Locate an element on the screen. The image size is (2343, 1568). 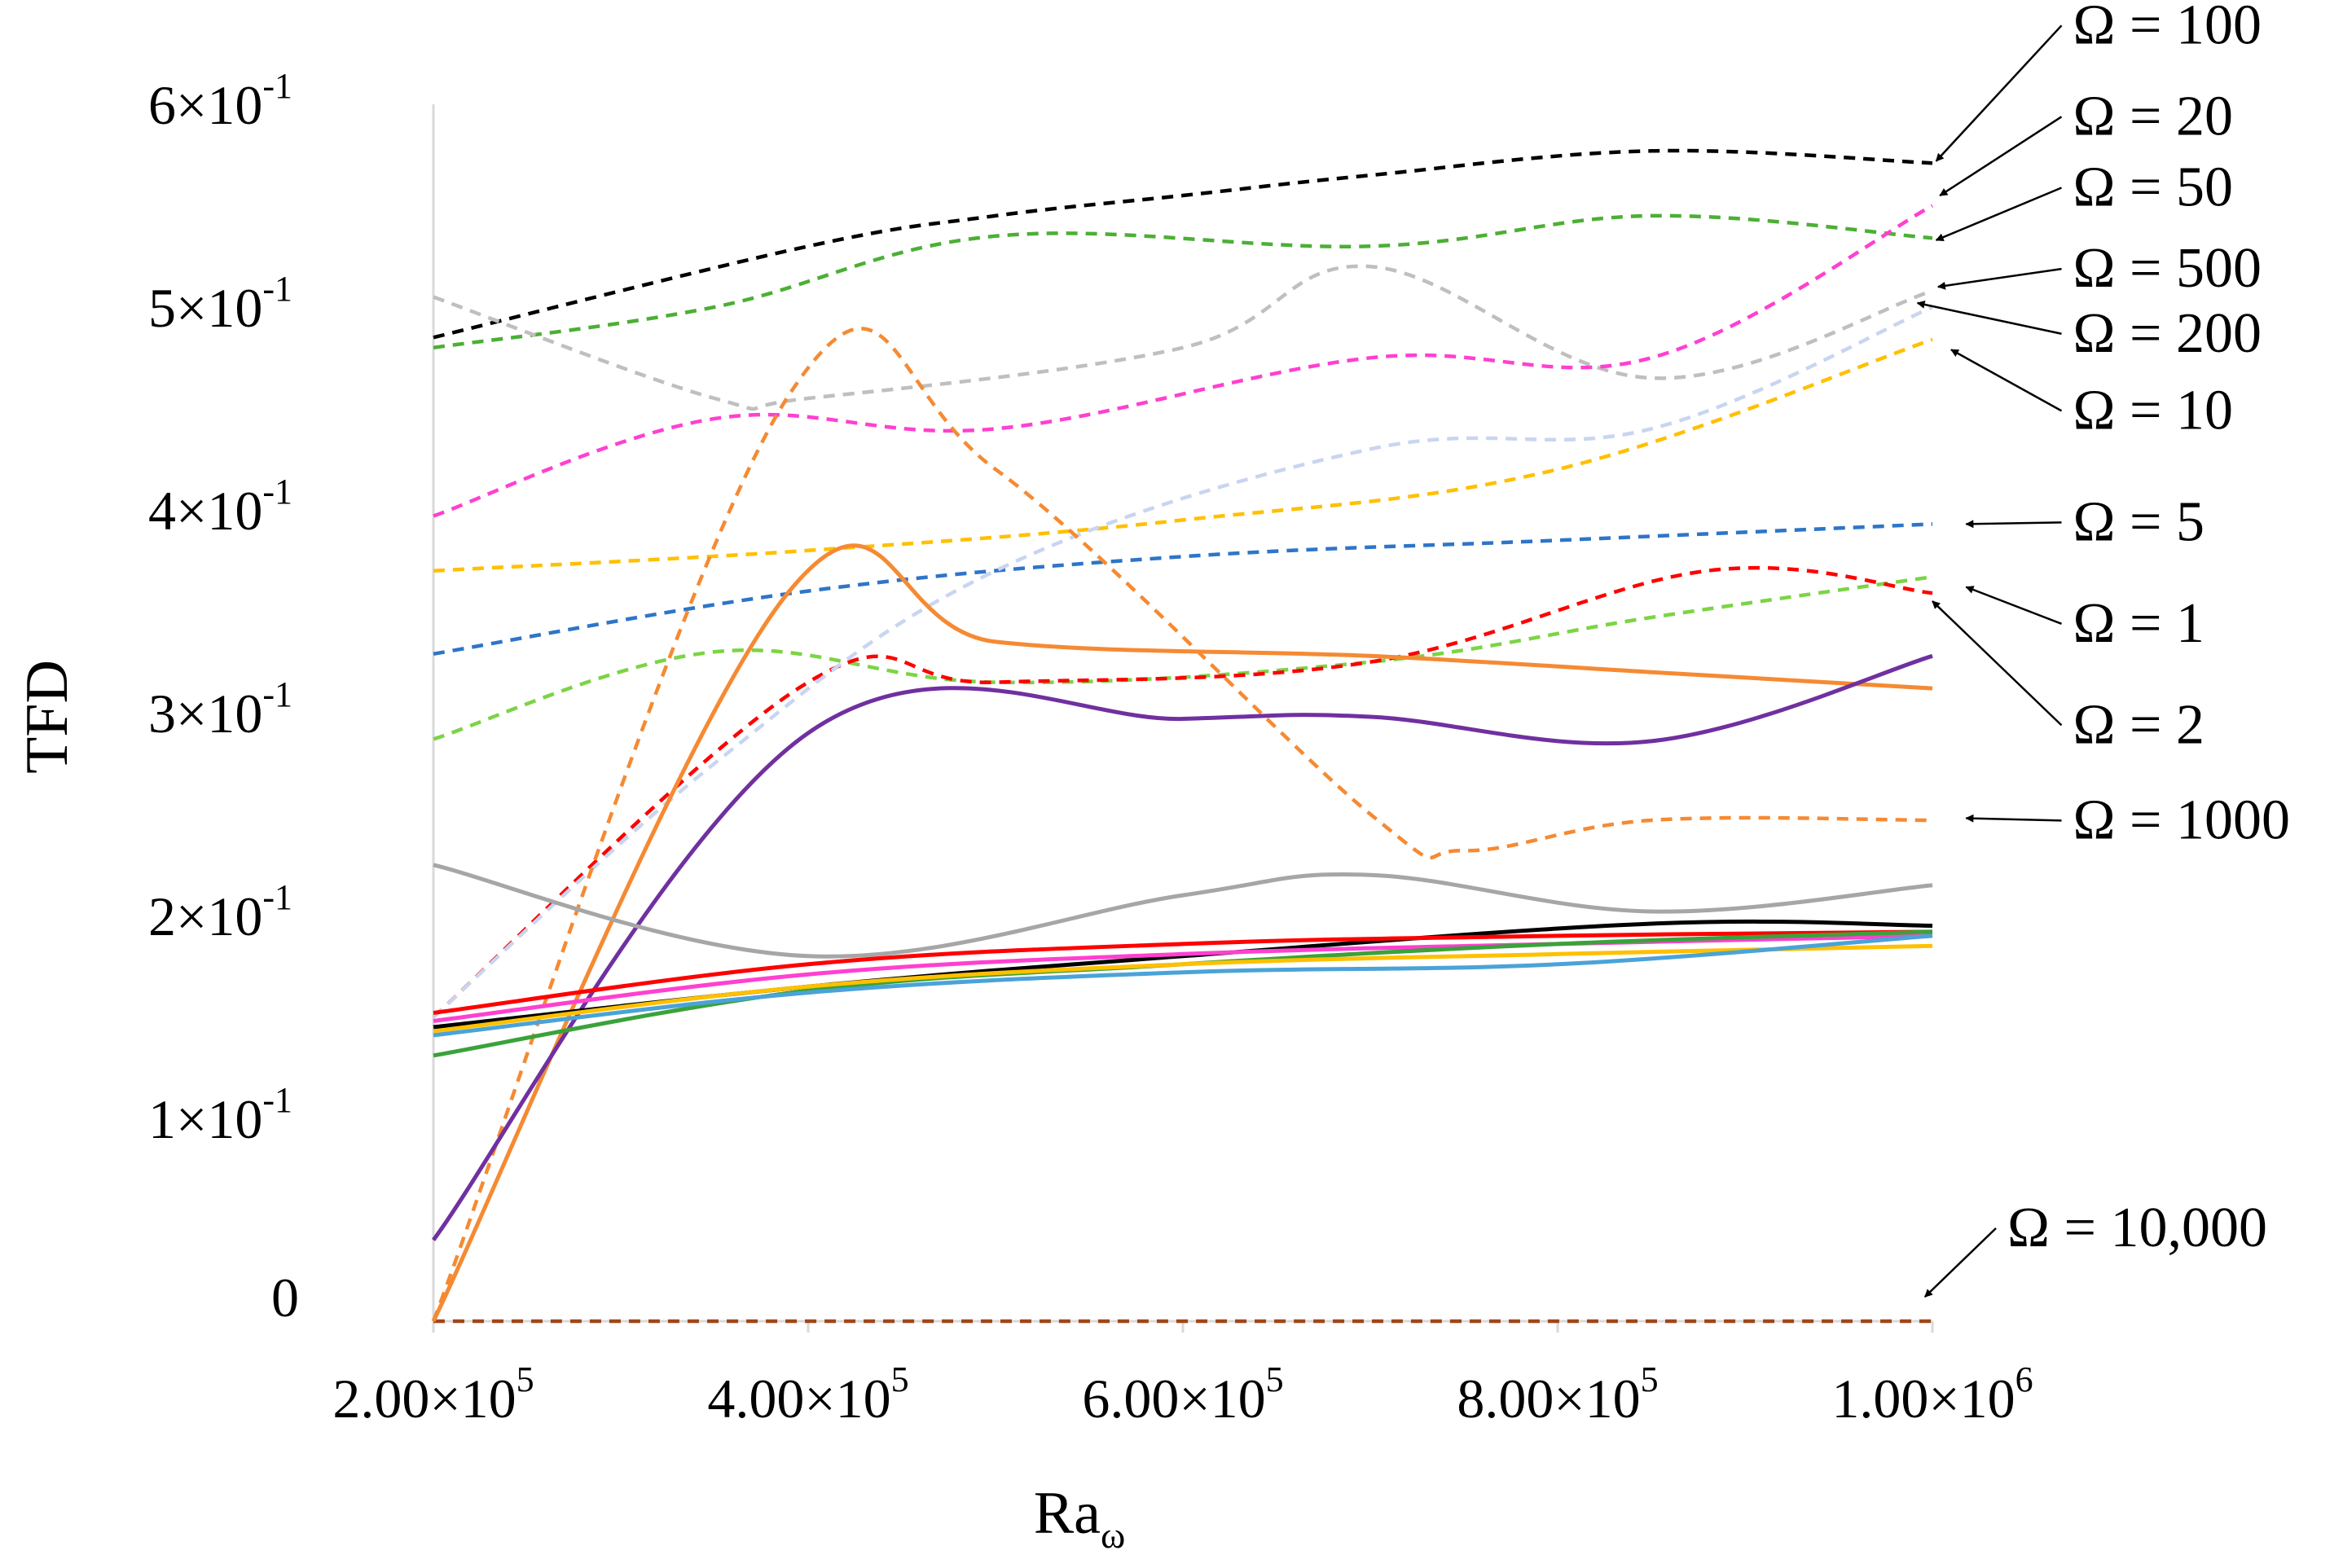
x-tick-marks is located at coordinates (1183, 1327).